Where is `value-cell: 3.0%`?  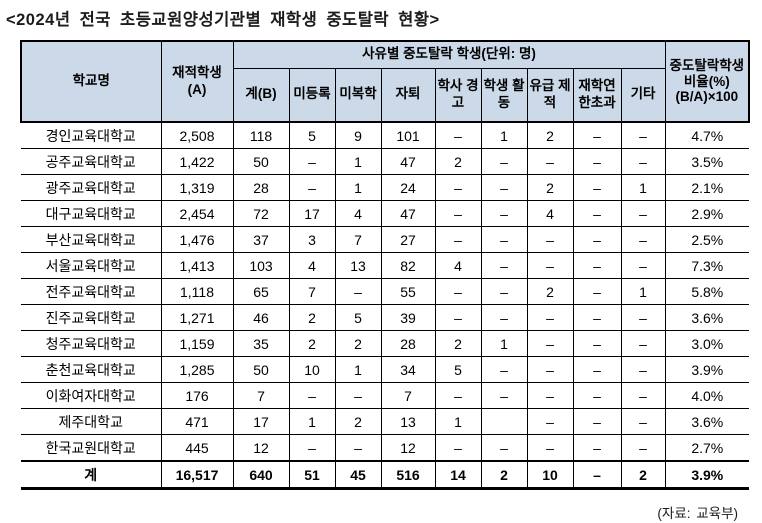 value-cell: 3.0% is located at coordinates (707, 343).